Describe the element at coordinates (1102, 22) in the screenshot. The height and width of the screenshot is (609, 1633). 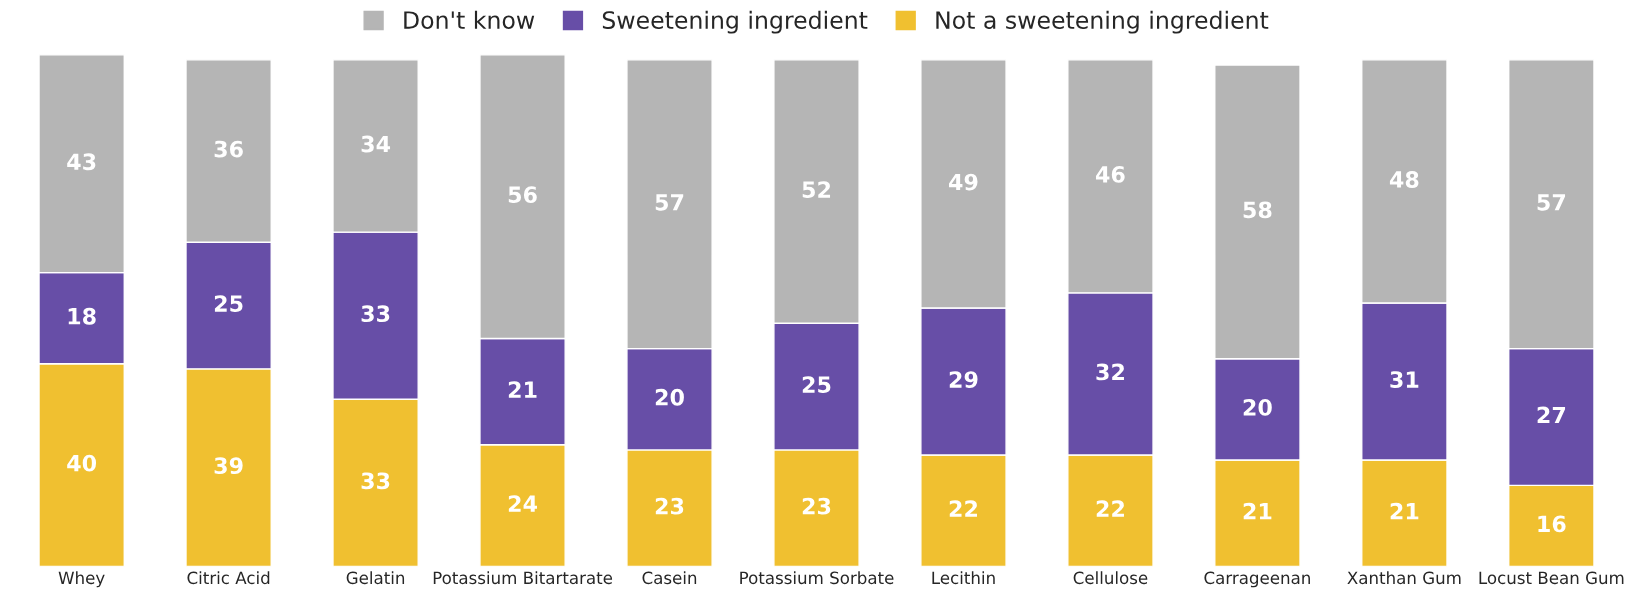
I see `legend-label: Not a sweetening ingredient` at that location.